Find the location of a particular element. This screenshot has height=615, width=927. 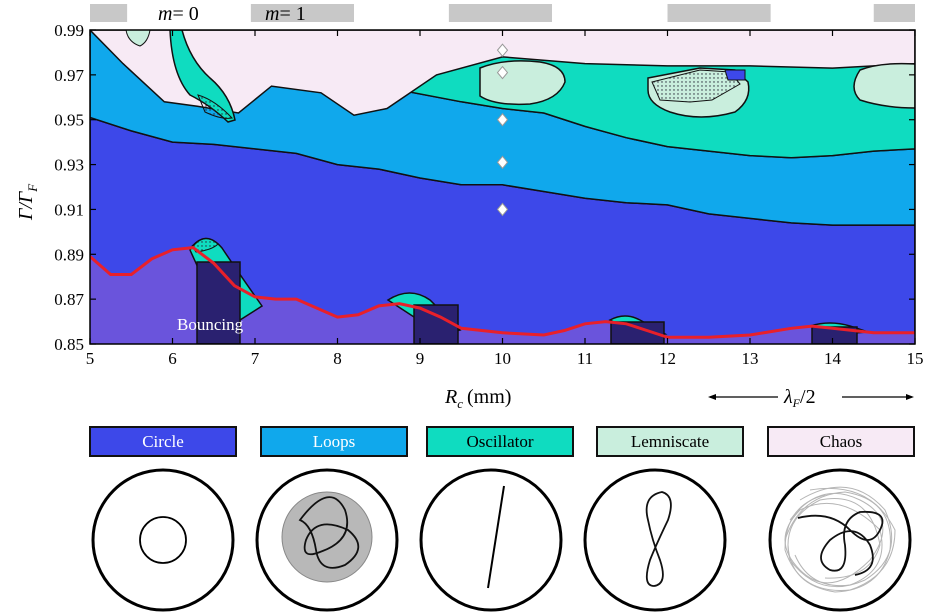

y-tick-label: 0.99 is located at coordinates (69, 30).